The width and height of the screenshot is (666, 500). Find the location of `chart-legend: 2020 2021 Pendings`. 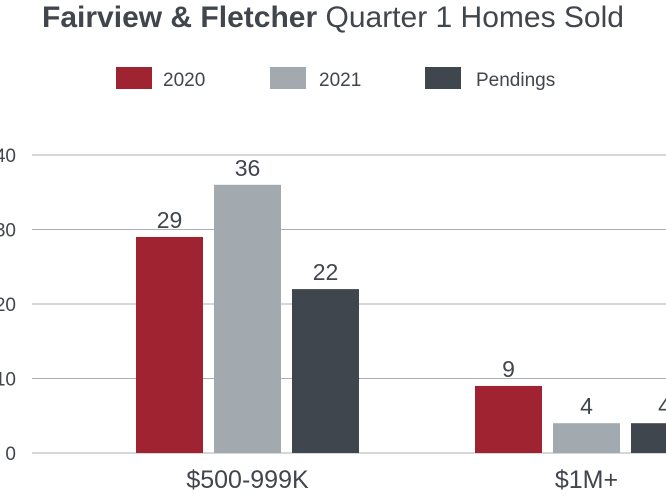

chart-legend: 2020 2021 Pendings is located at coordinates (335, 79).